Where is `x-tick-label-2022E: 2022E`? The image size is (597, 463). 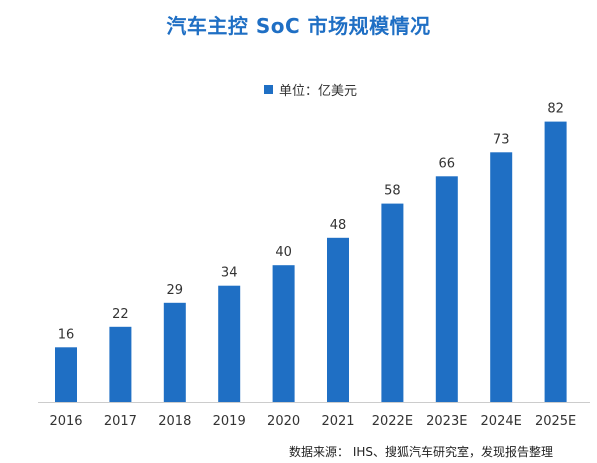
x-tick-label-2022E: 2022E is located at coordinates (392, 421).